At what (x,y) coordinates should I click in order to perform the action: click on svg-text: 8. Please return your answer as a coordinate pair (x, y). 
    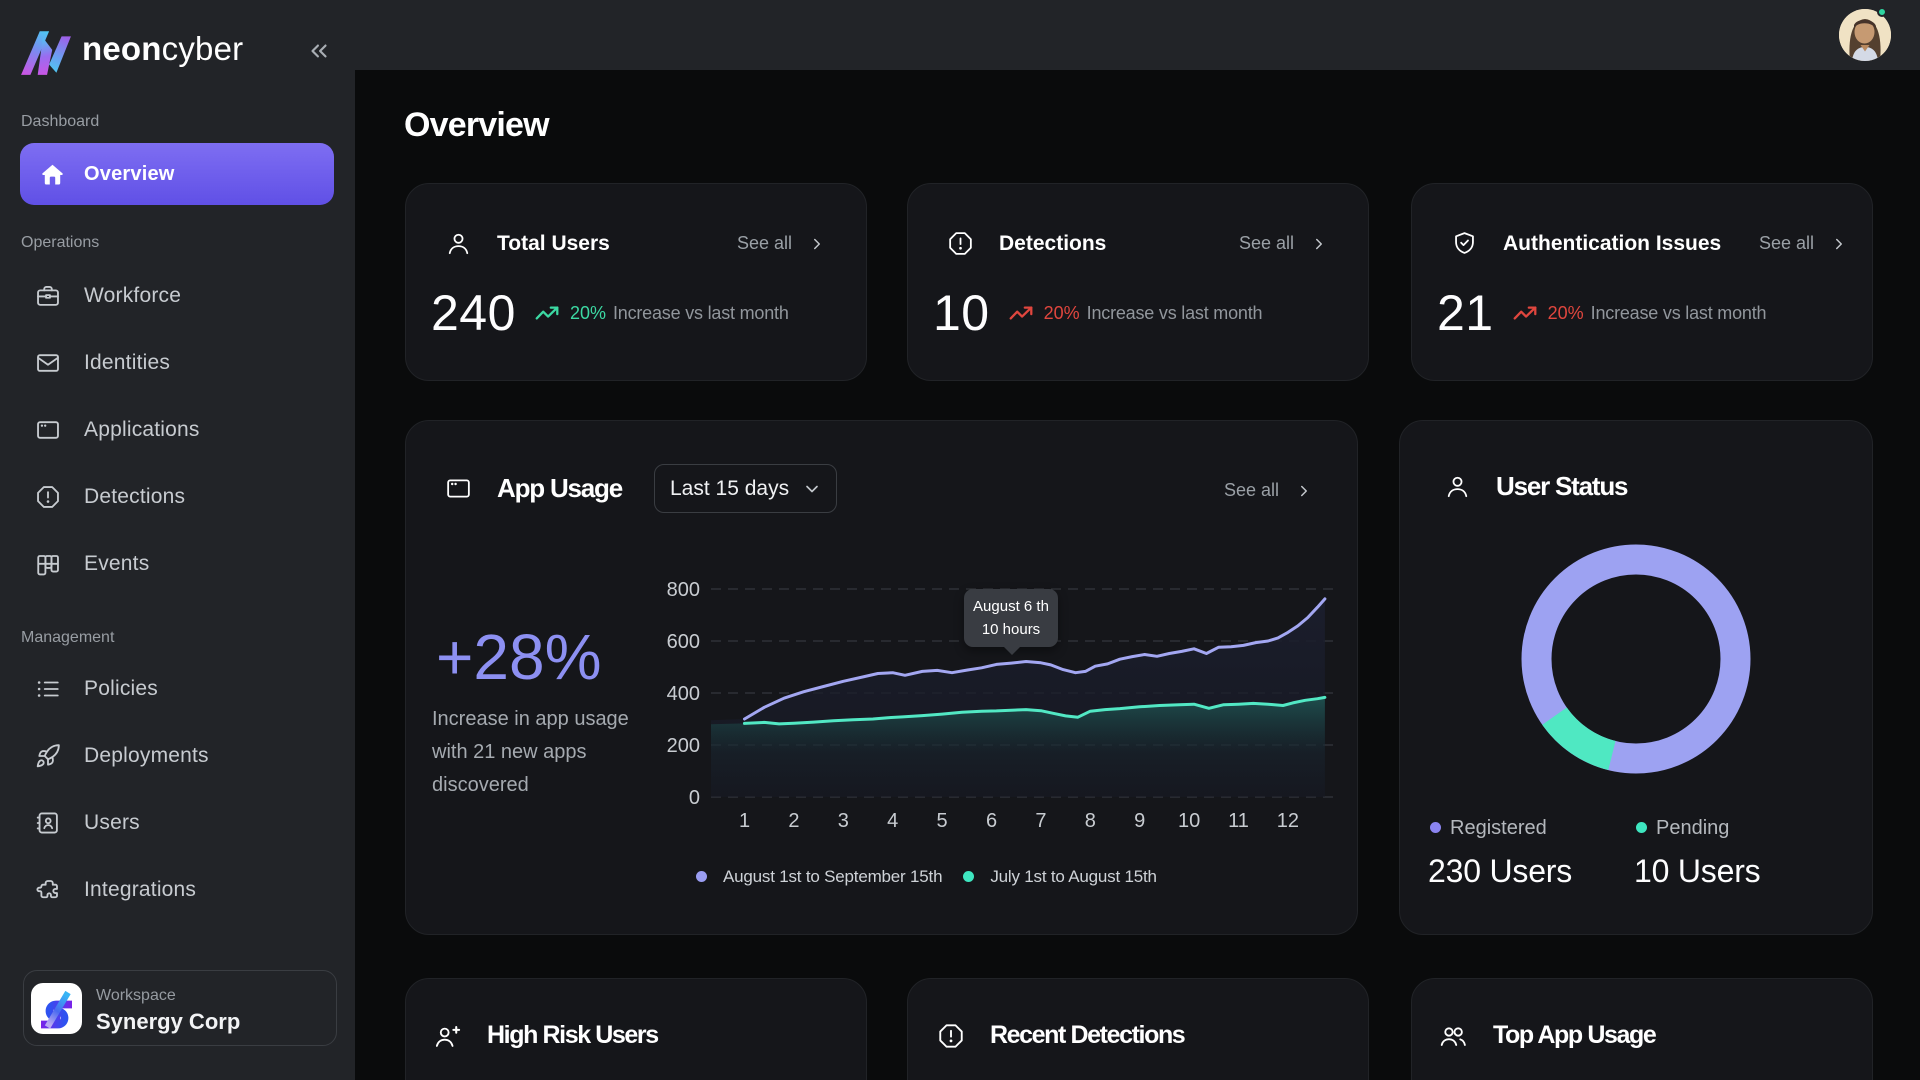
    Looking at the image, I should click on (1090, 821).